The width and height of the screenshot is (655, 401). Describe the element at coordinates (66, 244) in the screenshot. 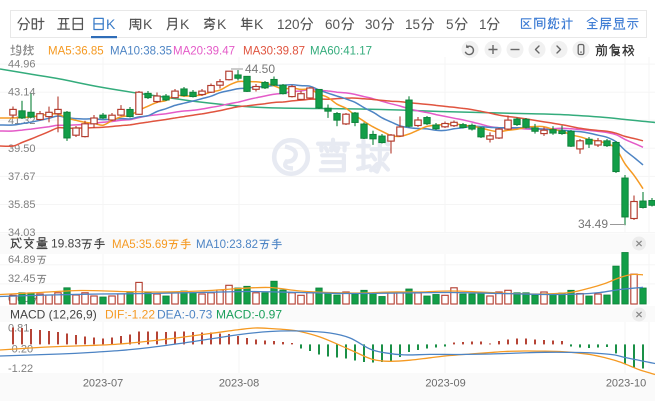

I see `svg-text: 19.83` at that location.